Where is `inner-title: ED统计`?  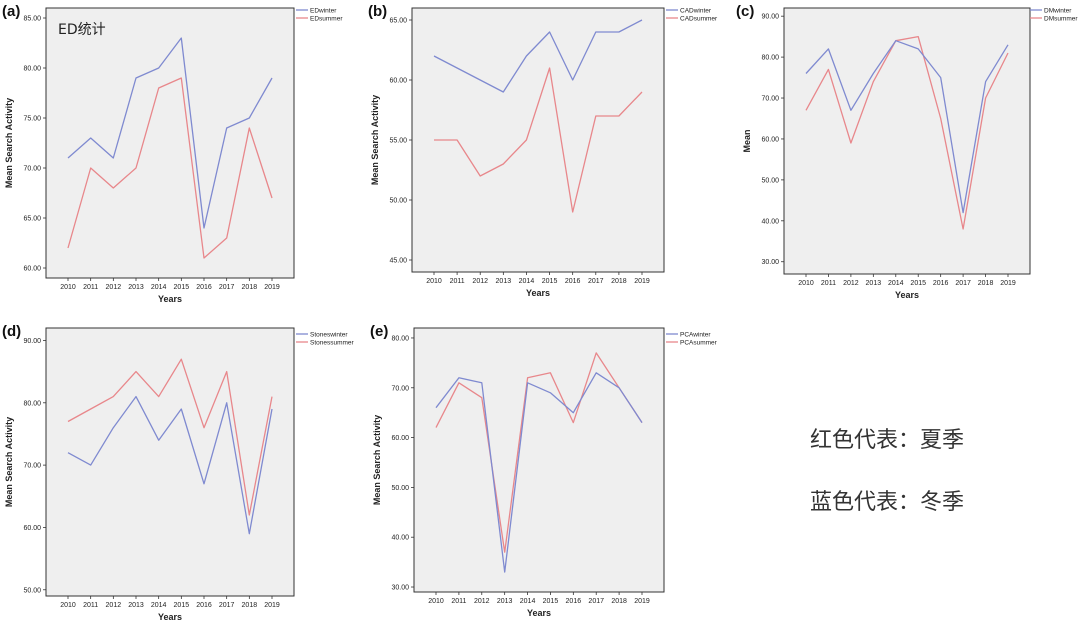
inner-title: ED统计 is located at coordinates (82, 30).